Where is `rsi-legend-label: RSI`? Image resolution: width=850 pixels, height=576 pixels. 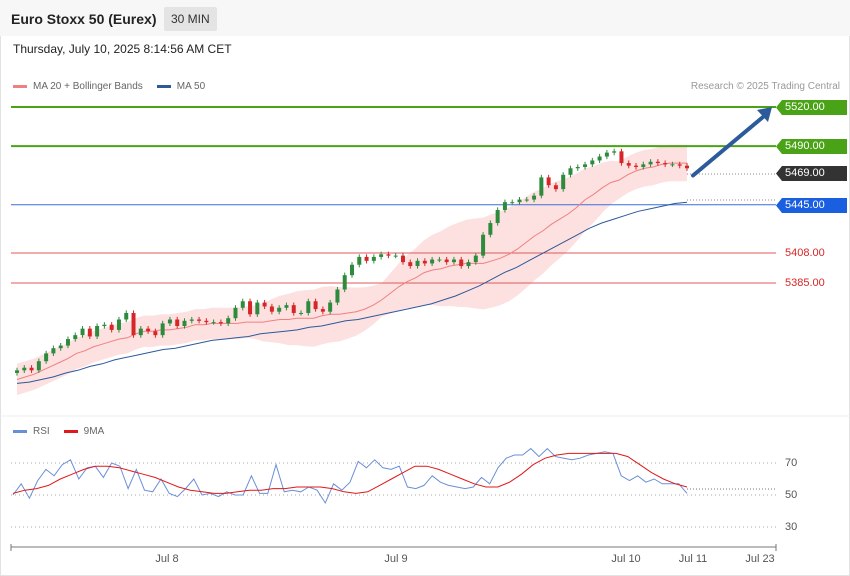
rsi-legend-label: RSI is located at coordinates (41, 431).